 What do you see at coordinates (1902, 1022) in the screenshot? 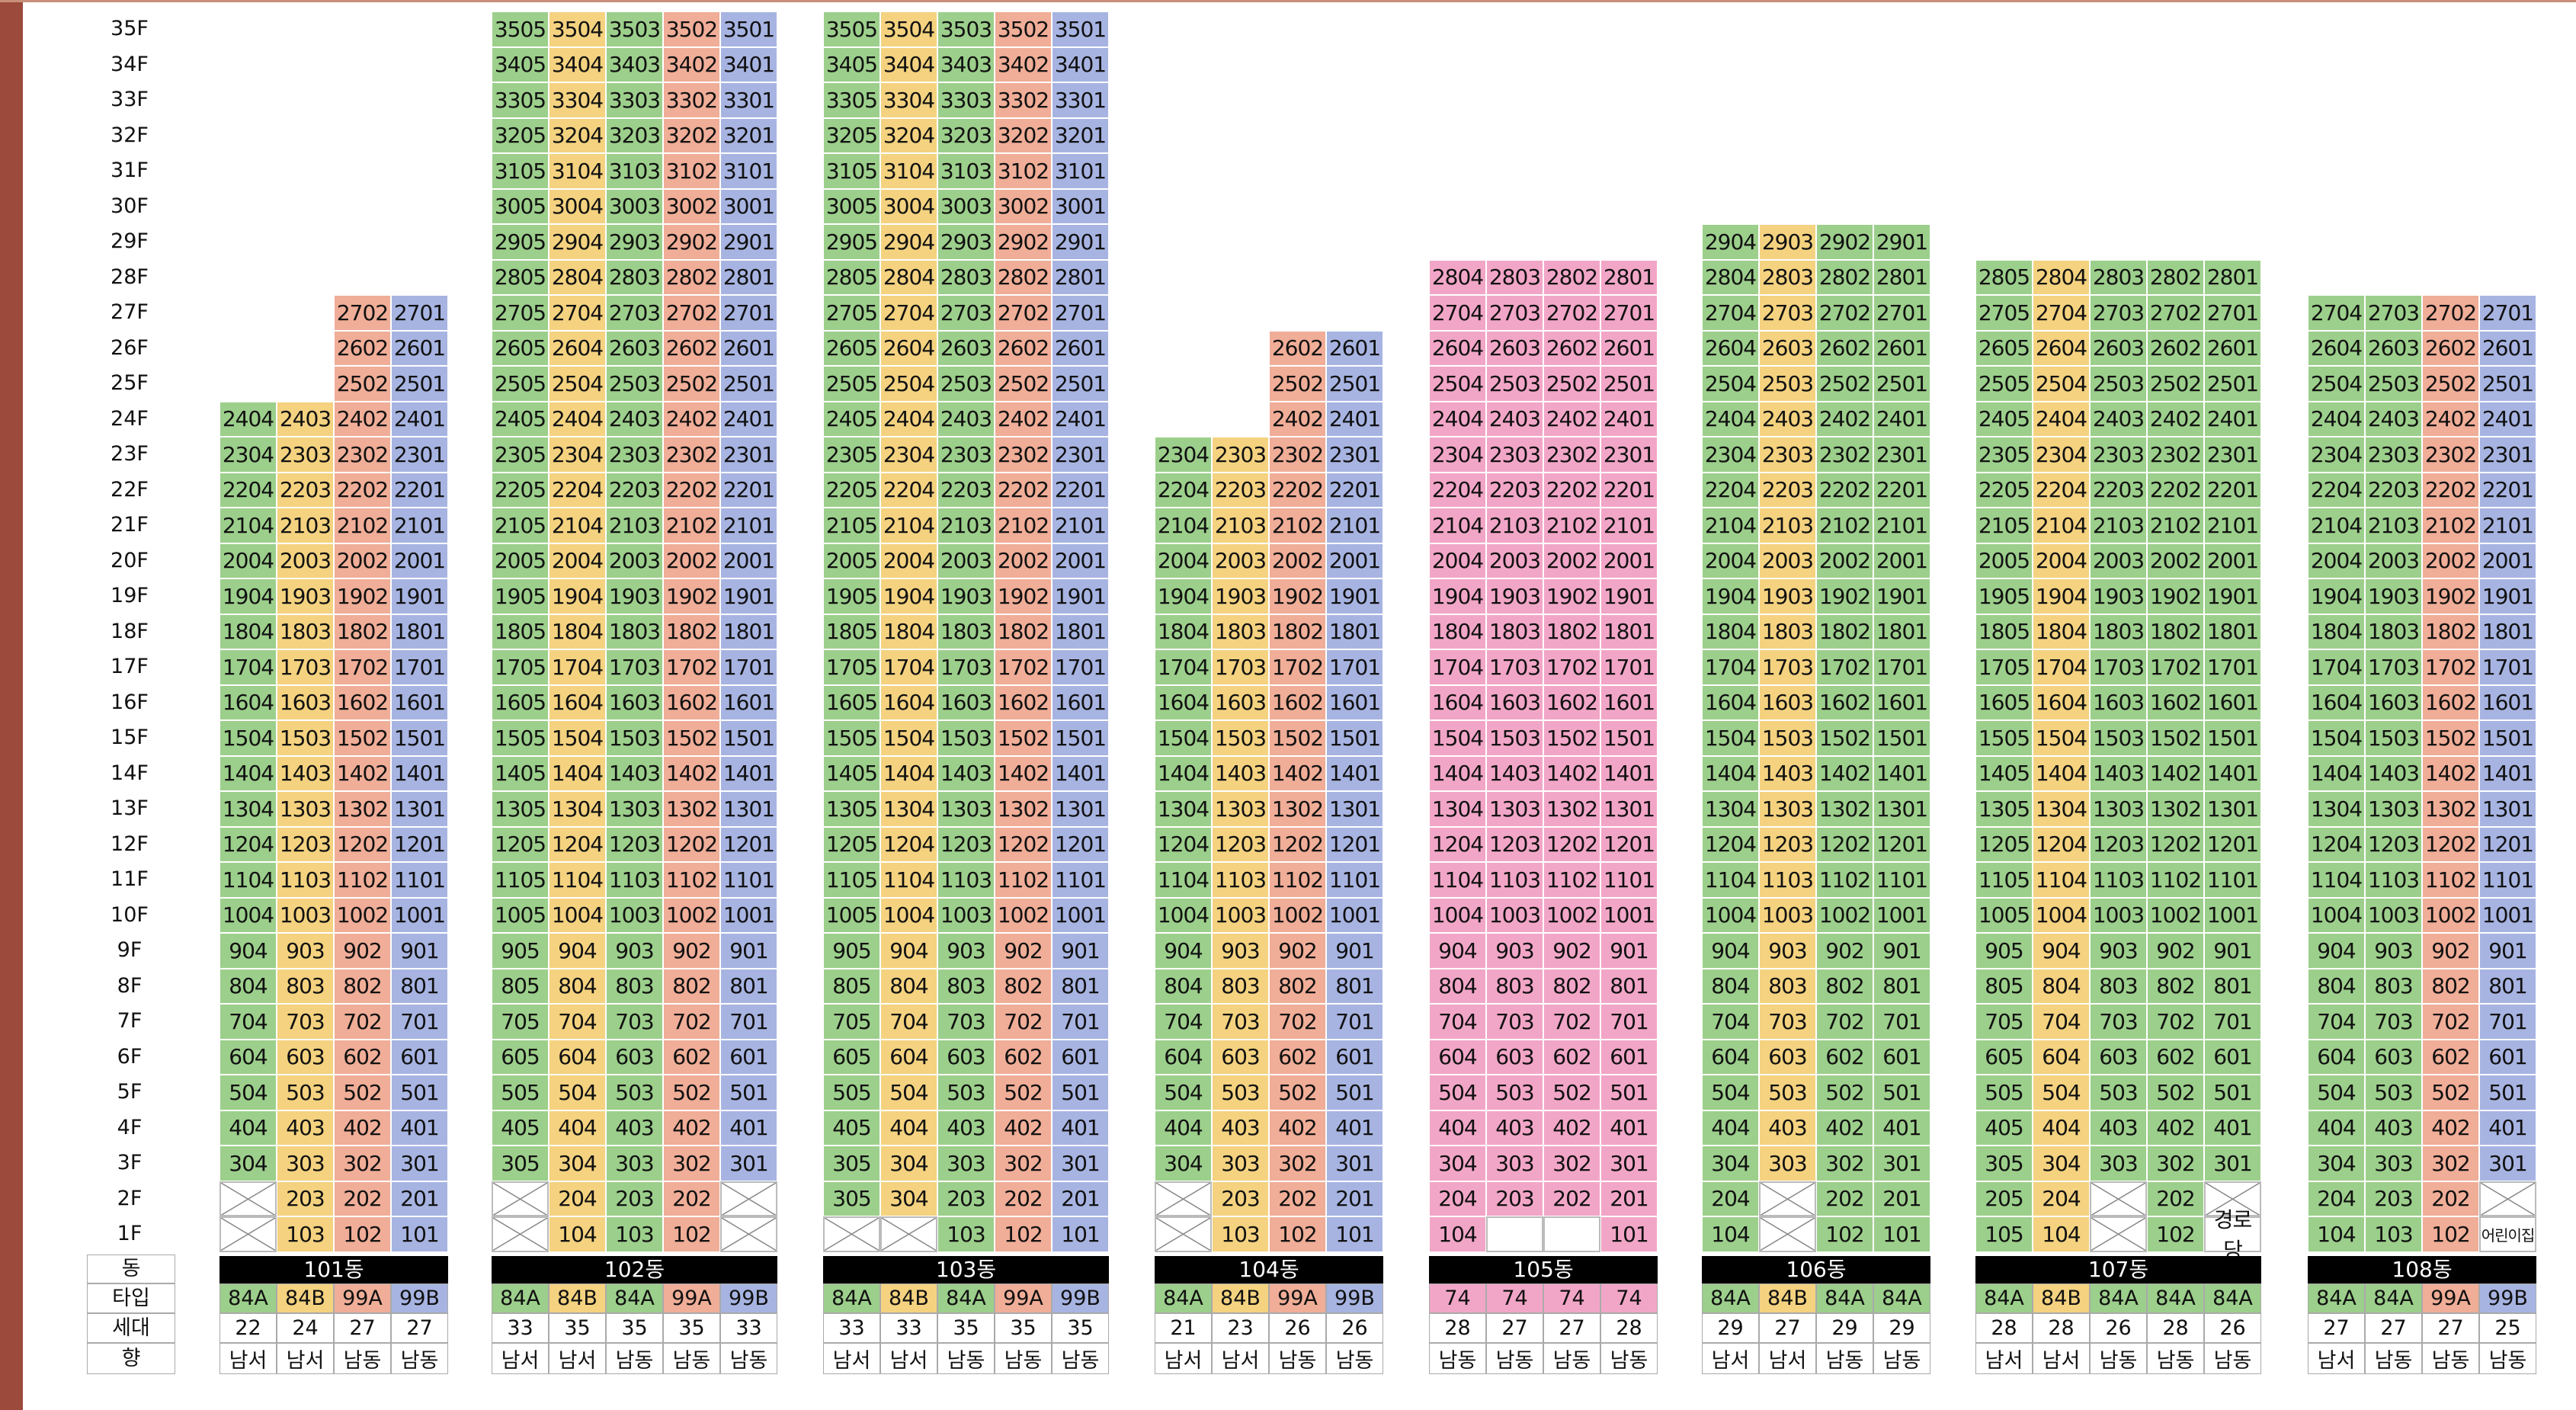
I see `unit-cell: 701` at bounding box center [1902, 1022].